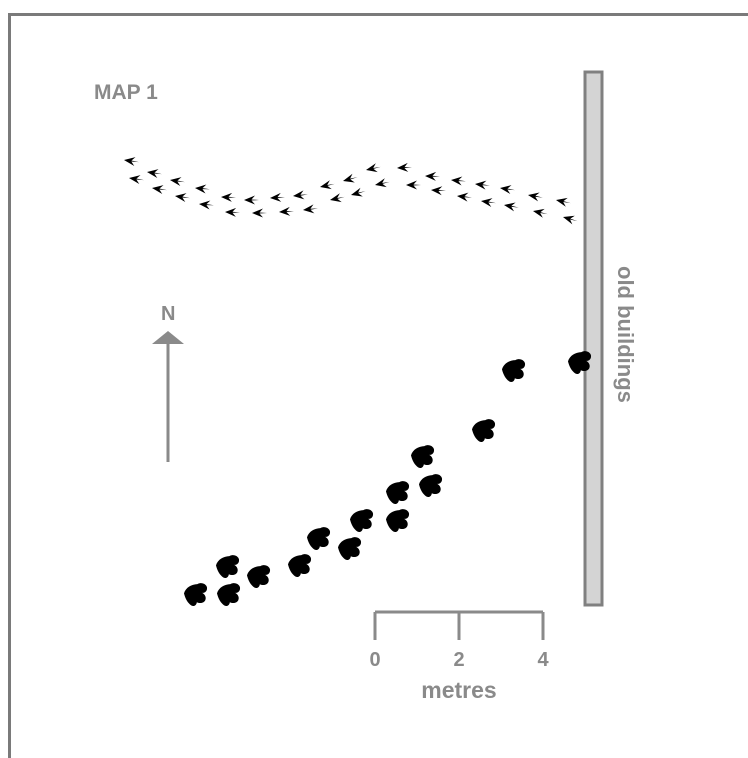 This screenshot has width=748, height=758. I want to click on small-trackway, so click(351, 190).